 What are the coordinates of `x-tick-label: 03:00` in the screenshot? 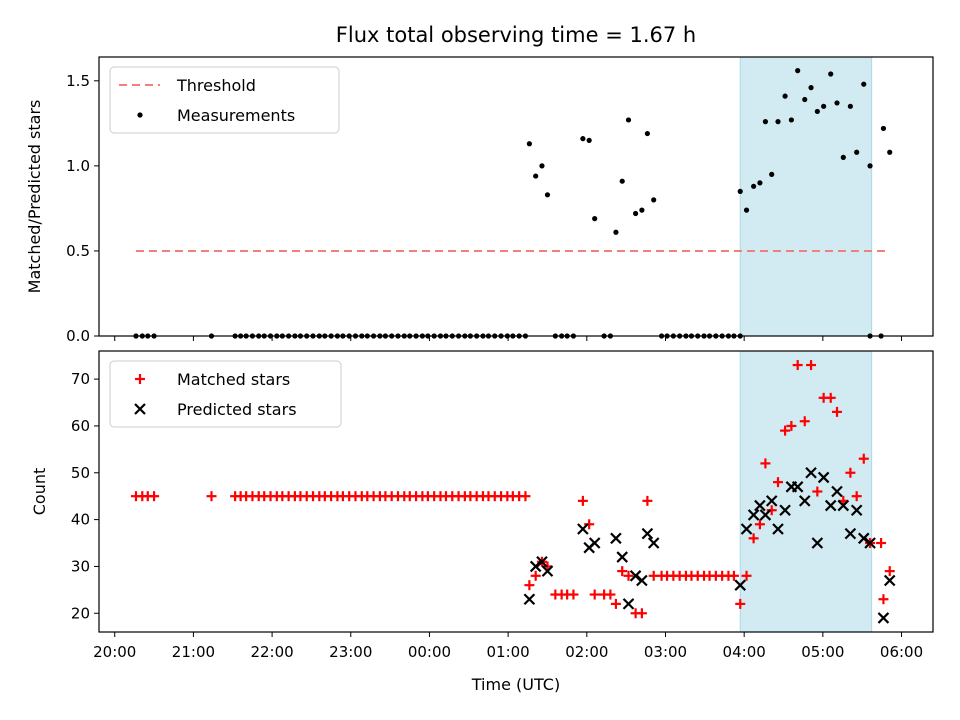 It's located at (665, 652).